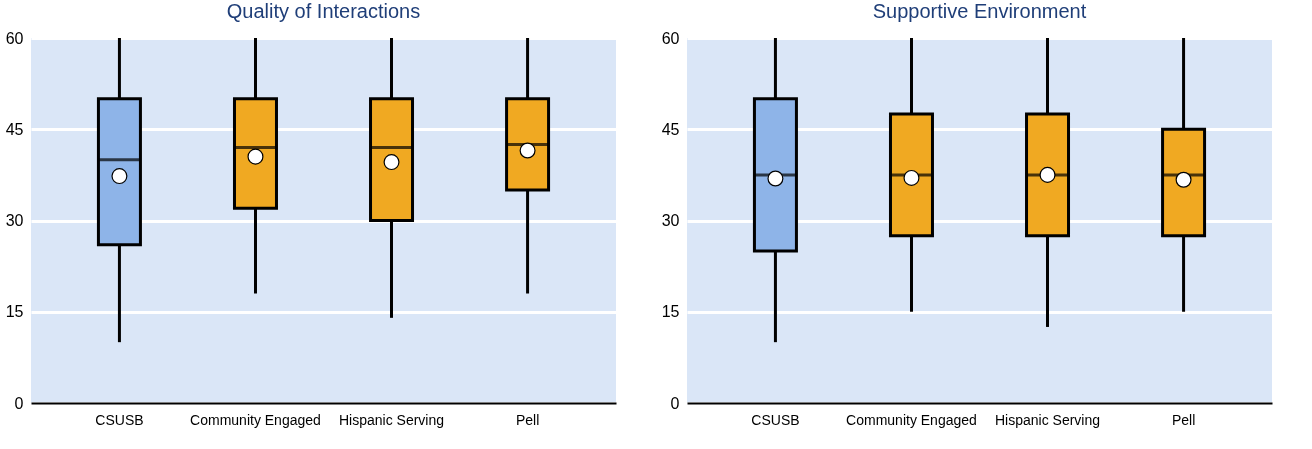 Image resolution: width=1312 pixels, height=449 pixels. I want to click on chart-title: Supportive Environment, so click(979, 11).